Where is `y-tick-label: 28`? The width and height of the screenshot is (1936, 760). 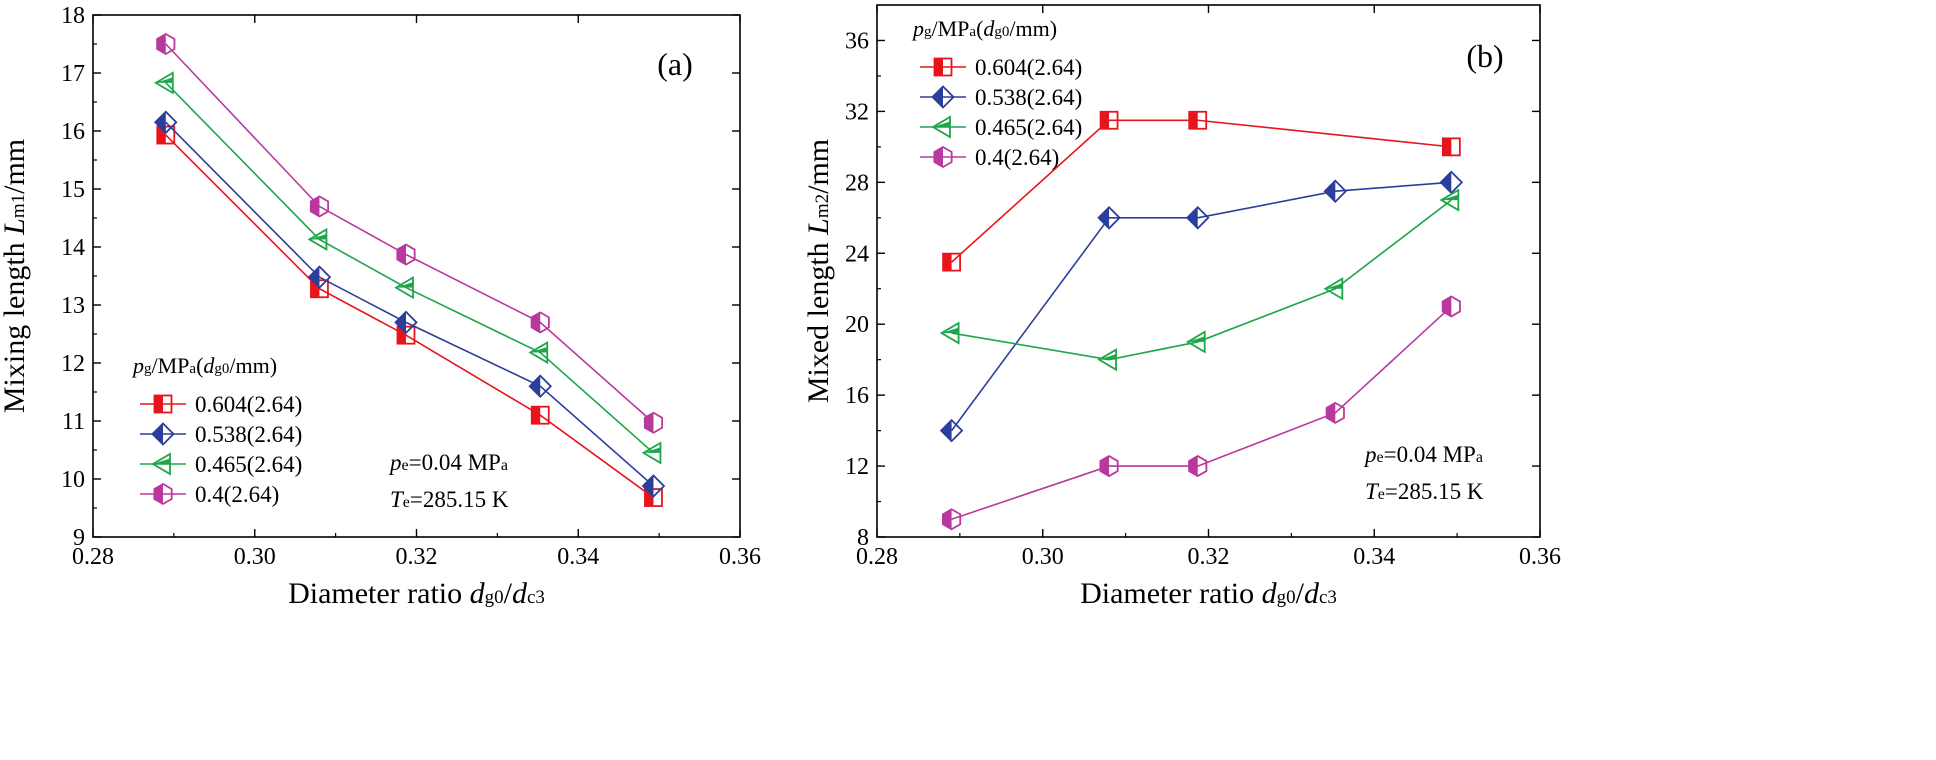 y-tick-label: 28 is located at coordinates (857, 183).